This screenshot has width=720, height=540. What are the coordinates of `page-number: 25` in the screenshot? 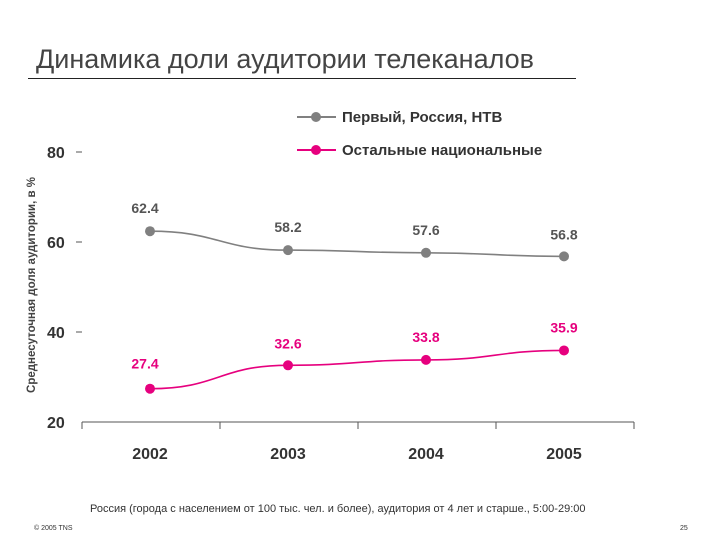 It's located at (684, 528).